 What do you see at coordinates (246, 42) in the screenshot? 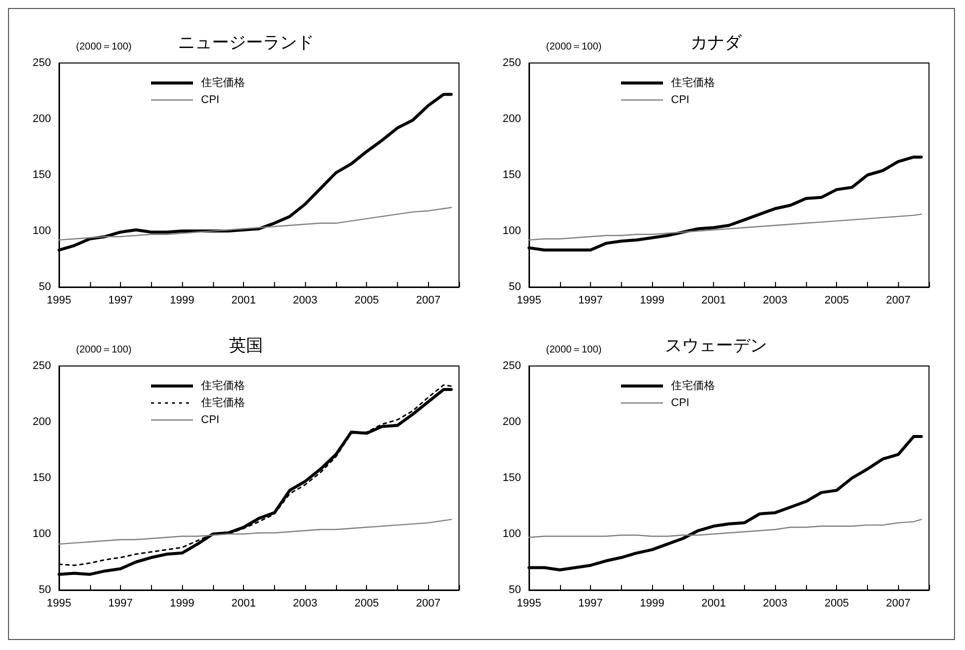
I see `chart-title: ニュージーランド` at bounding box center [246, 42].